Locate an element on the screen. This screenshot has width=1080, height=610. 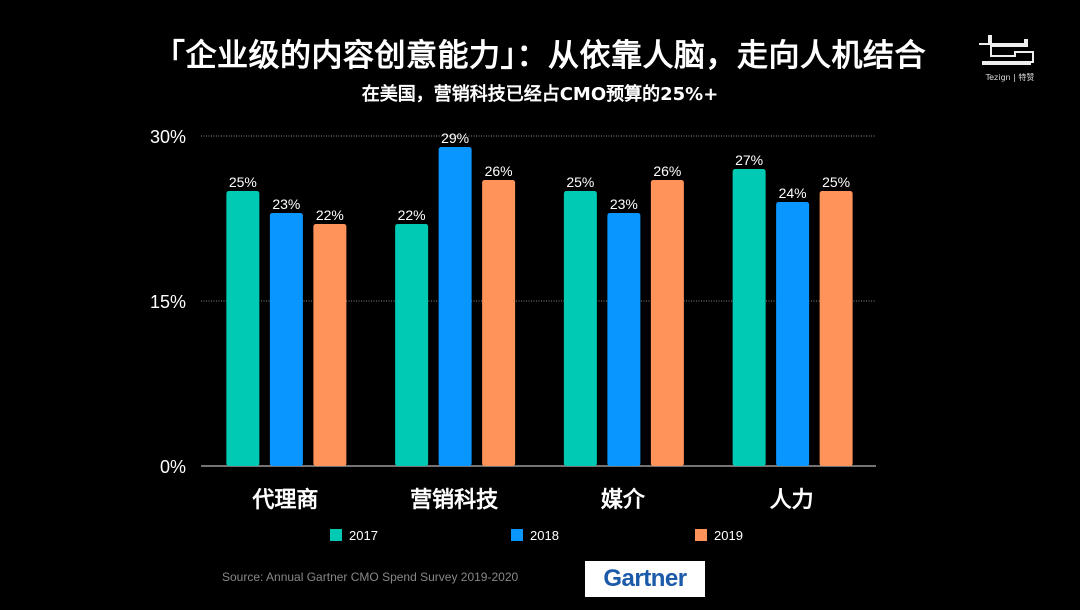
legend-label: 2018 is located at coordinates (544, 535).